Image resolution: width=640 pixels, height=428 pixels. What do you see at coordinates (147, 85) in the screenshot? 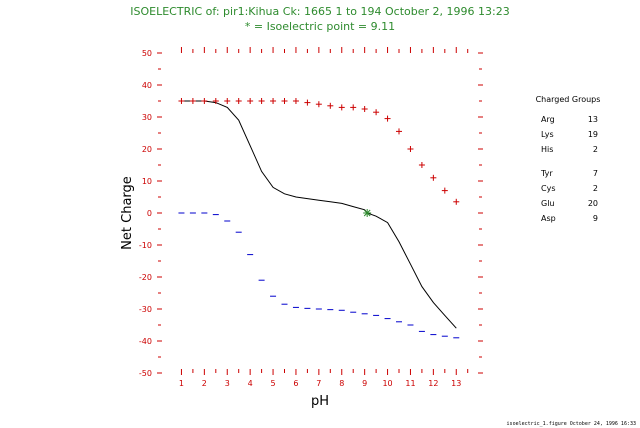
I see `y-tick-label: 40` at bounding box center [147, 85].